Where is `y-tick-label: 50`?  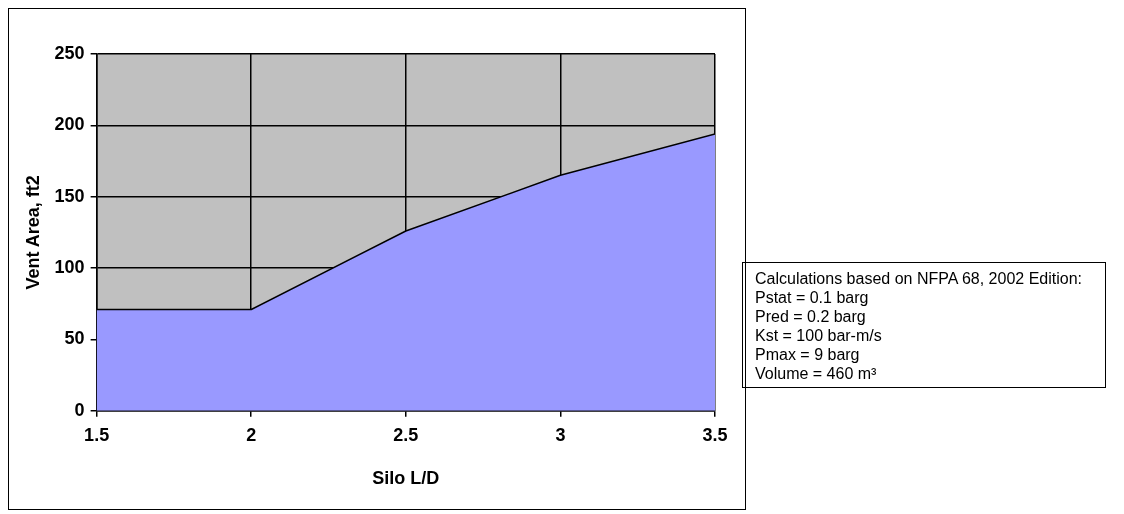 y-tick-label: 50 is located at coordinates (74, 338).